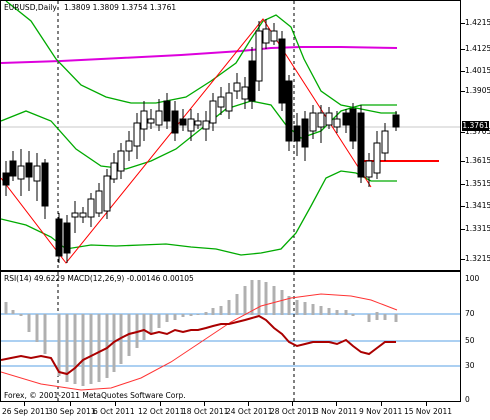 The width and height of the screenshot is (490, 420). What do you see at coordinates (467, 399) in the screenshot?
I see `indicator-level-label: 0` at bounding box center [467, 399].